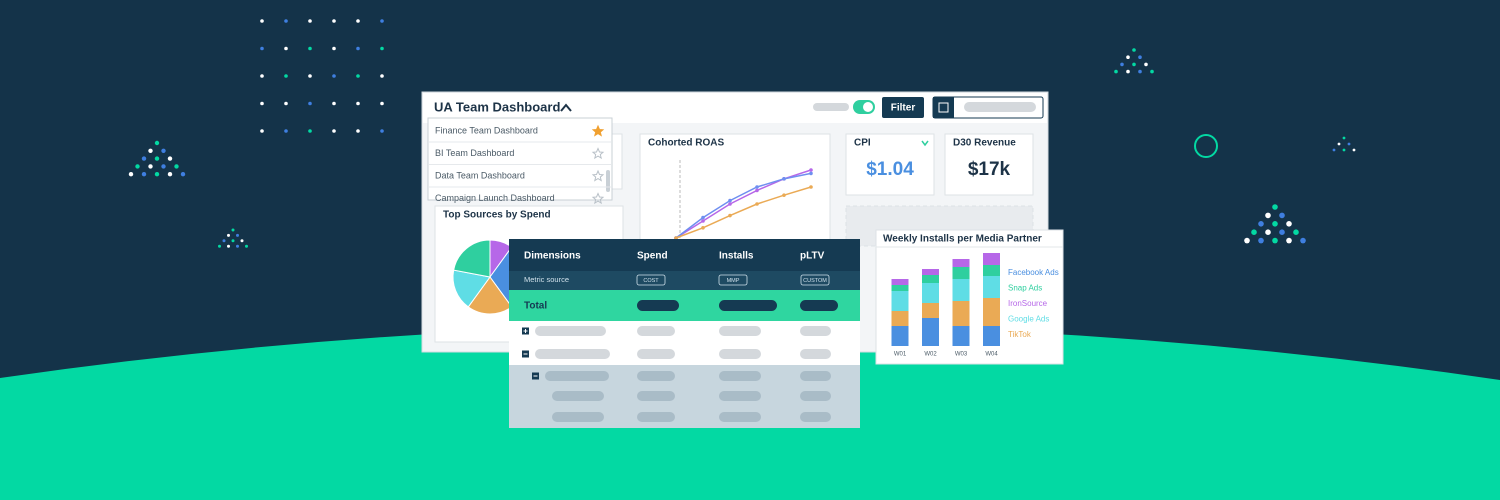  I want to click on column-header: Installs, so click(736, 256).